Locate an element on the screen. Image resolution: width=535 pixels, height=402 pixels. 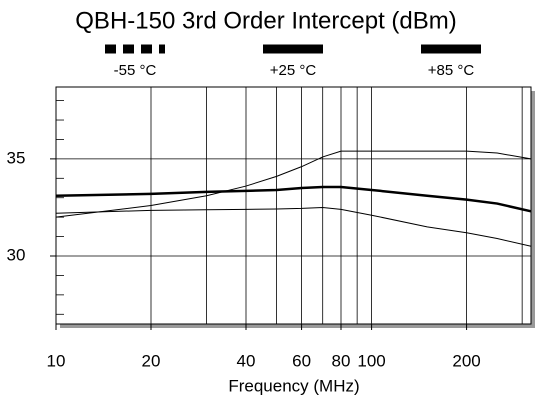
x-tick-label: 100 is located at coordinates (371, 360).